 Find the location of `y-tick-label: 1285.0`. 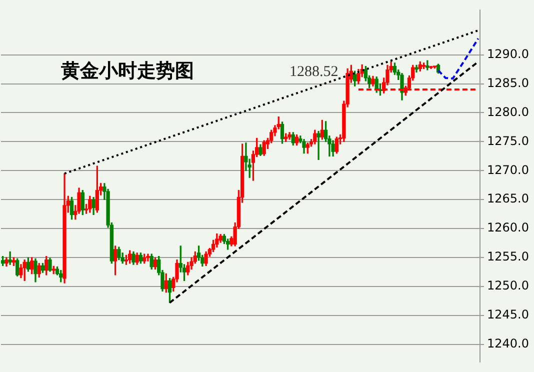

y-tick-label: 1285.0 is located at coordinates (508, 83).